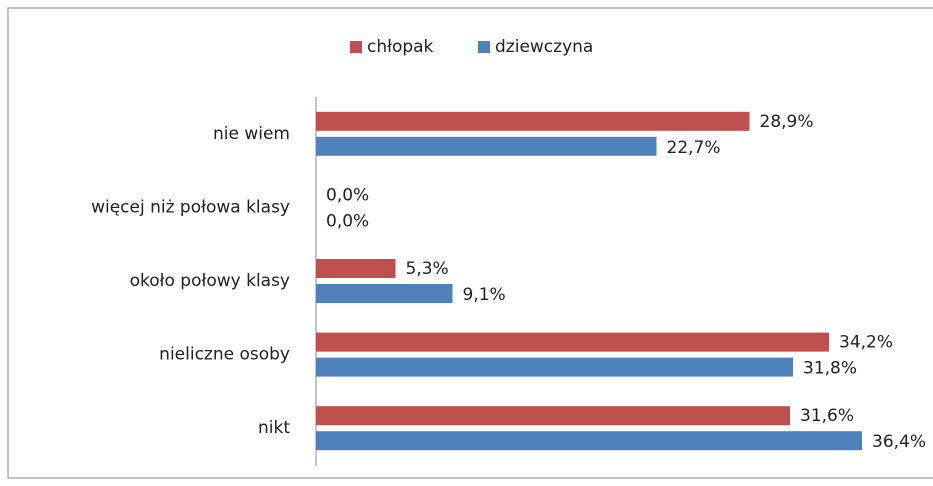 The height and width of the screenshot is (486, 933). I want to click on y-tick-label: więcej niż połowa klasy, so click(190, 207).